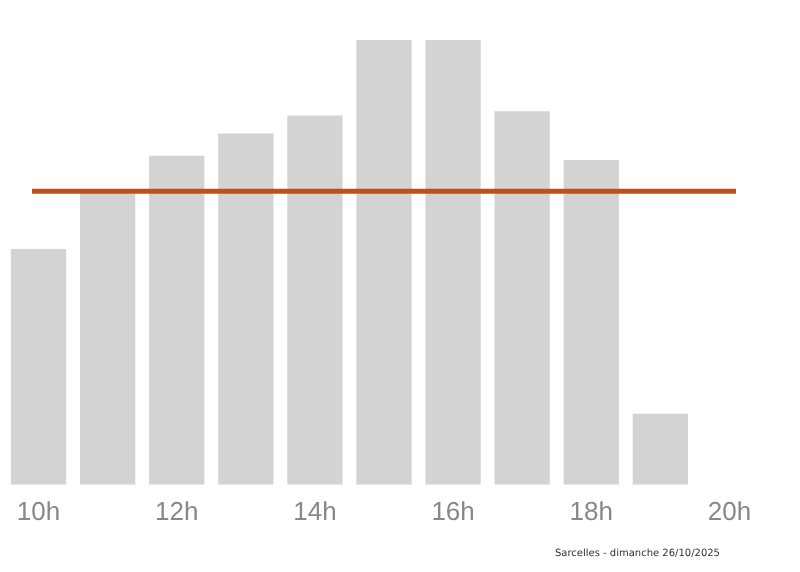 The height and width of the screenshot is (572, 800). Describe the element at coordinates (38, 510) in the screenshot. I see `x-tick-label: 10h` at that location.